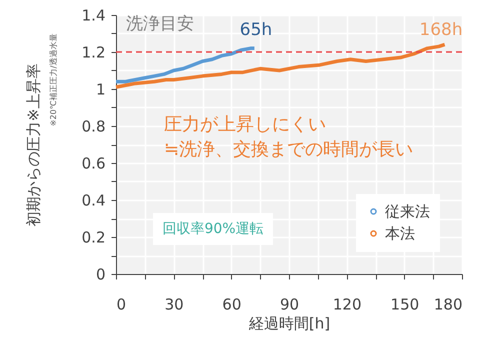 The image size is (487, 343). What do you see at coordinates (290, 305) in the screenshot?
I see `x-tick-label: 90` at bounding box center [290, 305].